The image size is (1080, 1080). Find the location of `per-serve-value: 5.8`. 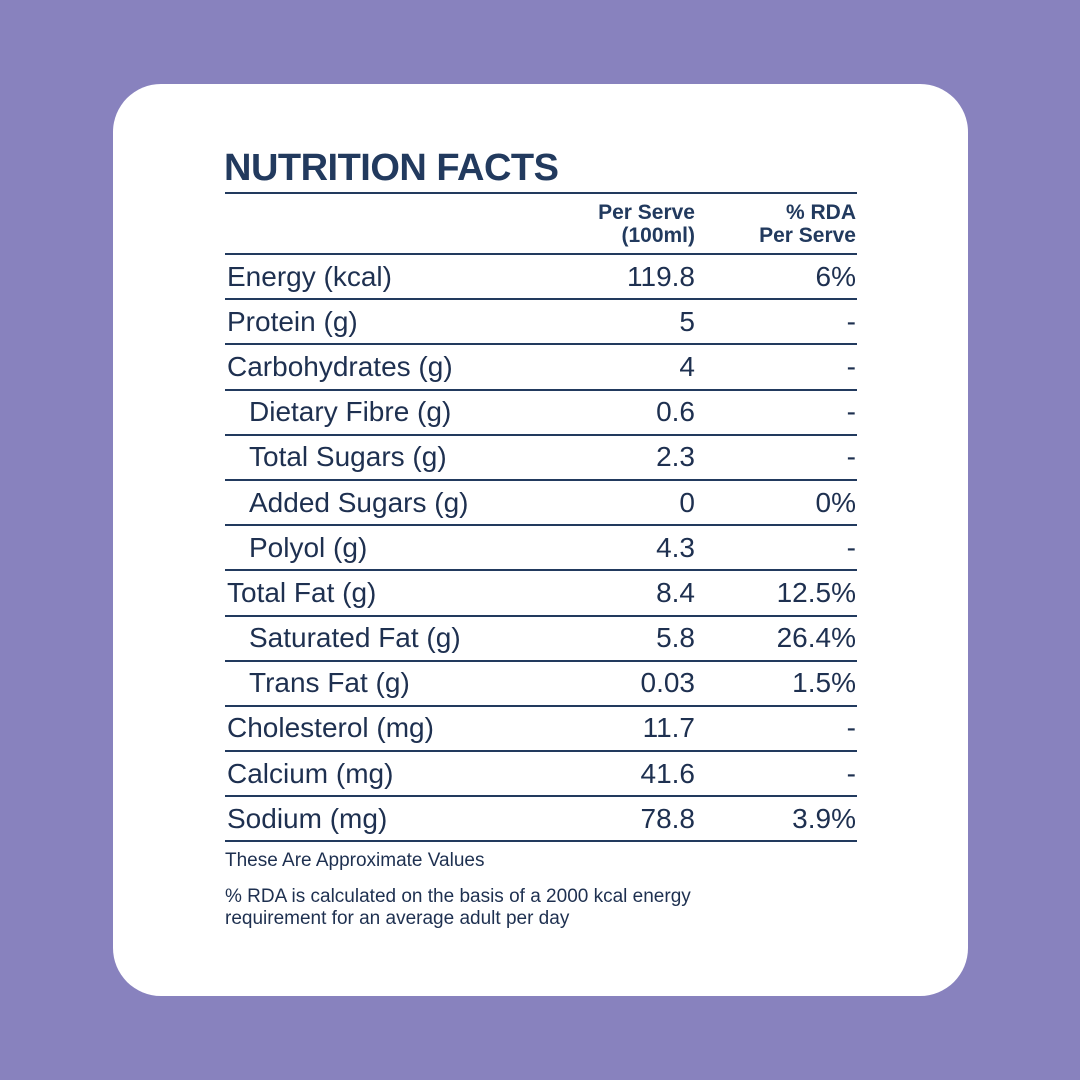

per-serve-value: 5.8 is located at coordinates (675, 638).